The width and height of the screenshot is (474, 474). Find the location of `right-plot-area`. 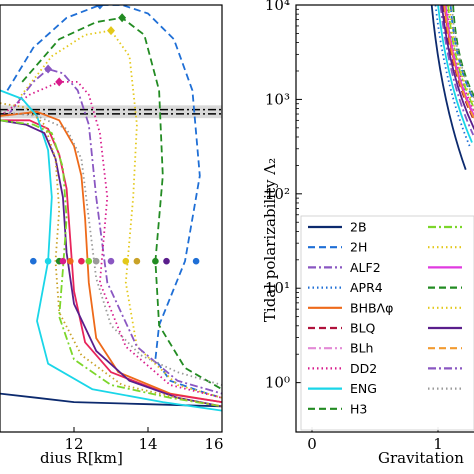

right-plot-area is located at coordinates (452, 88).